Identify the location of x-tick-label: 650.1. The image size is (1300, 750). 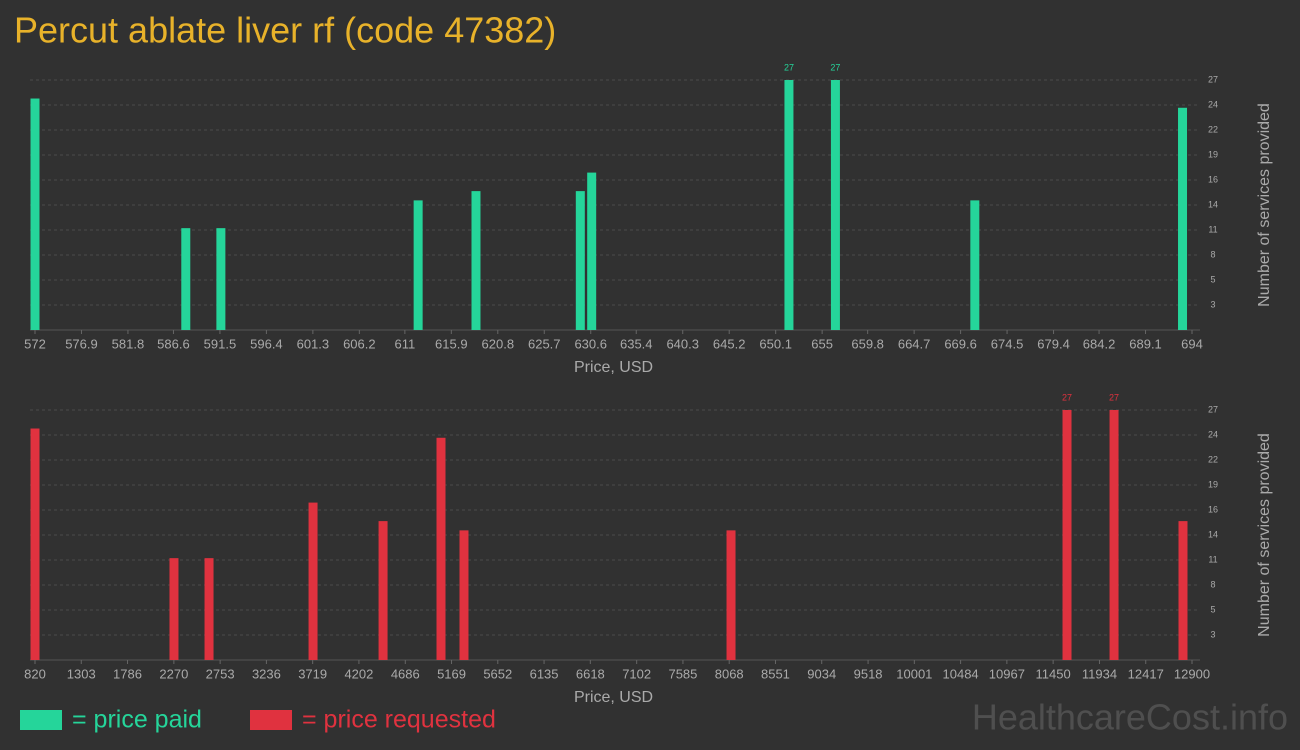
(775, 343).